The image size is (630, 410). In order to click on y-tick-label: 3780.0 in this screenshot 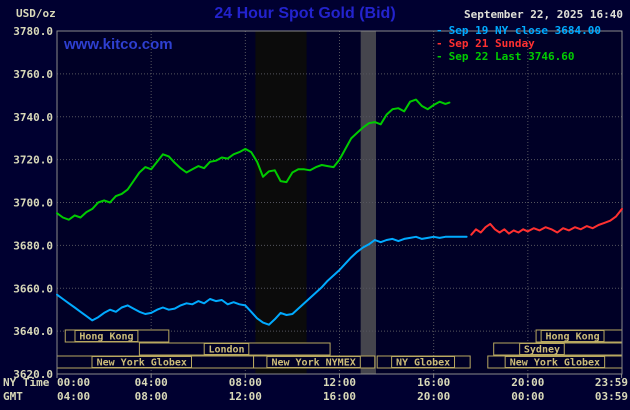, I will do `click(33, 31)`.